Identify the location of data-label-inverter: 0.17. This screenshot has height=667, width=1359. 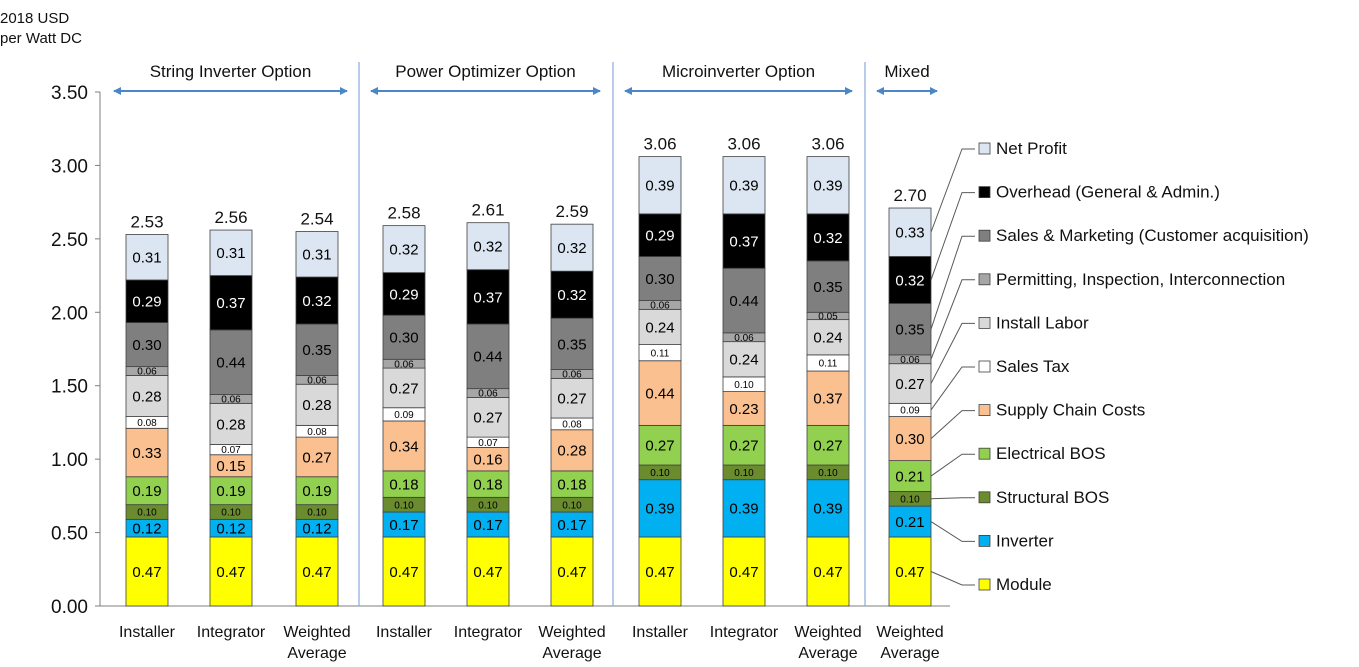
(403, 525).